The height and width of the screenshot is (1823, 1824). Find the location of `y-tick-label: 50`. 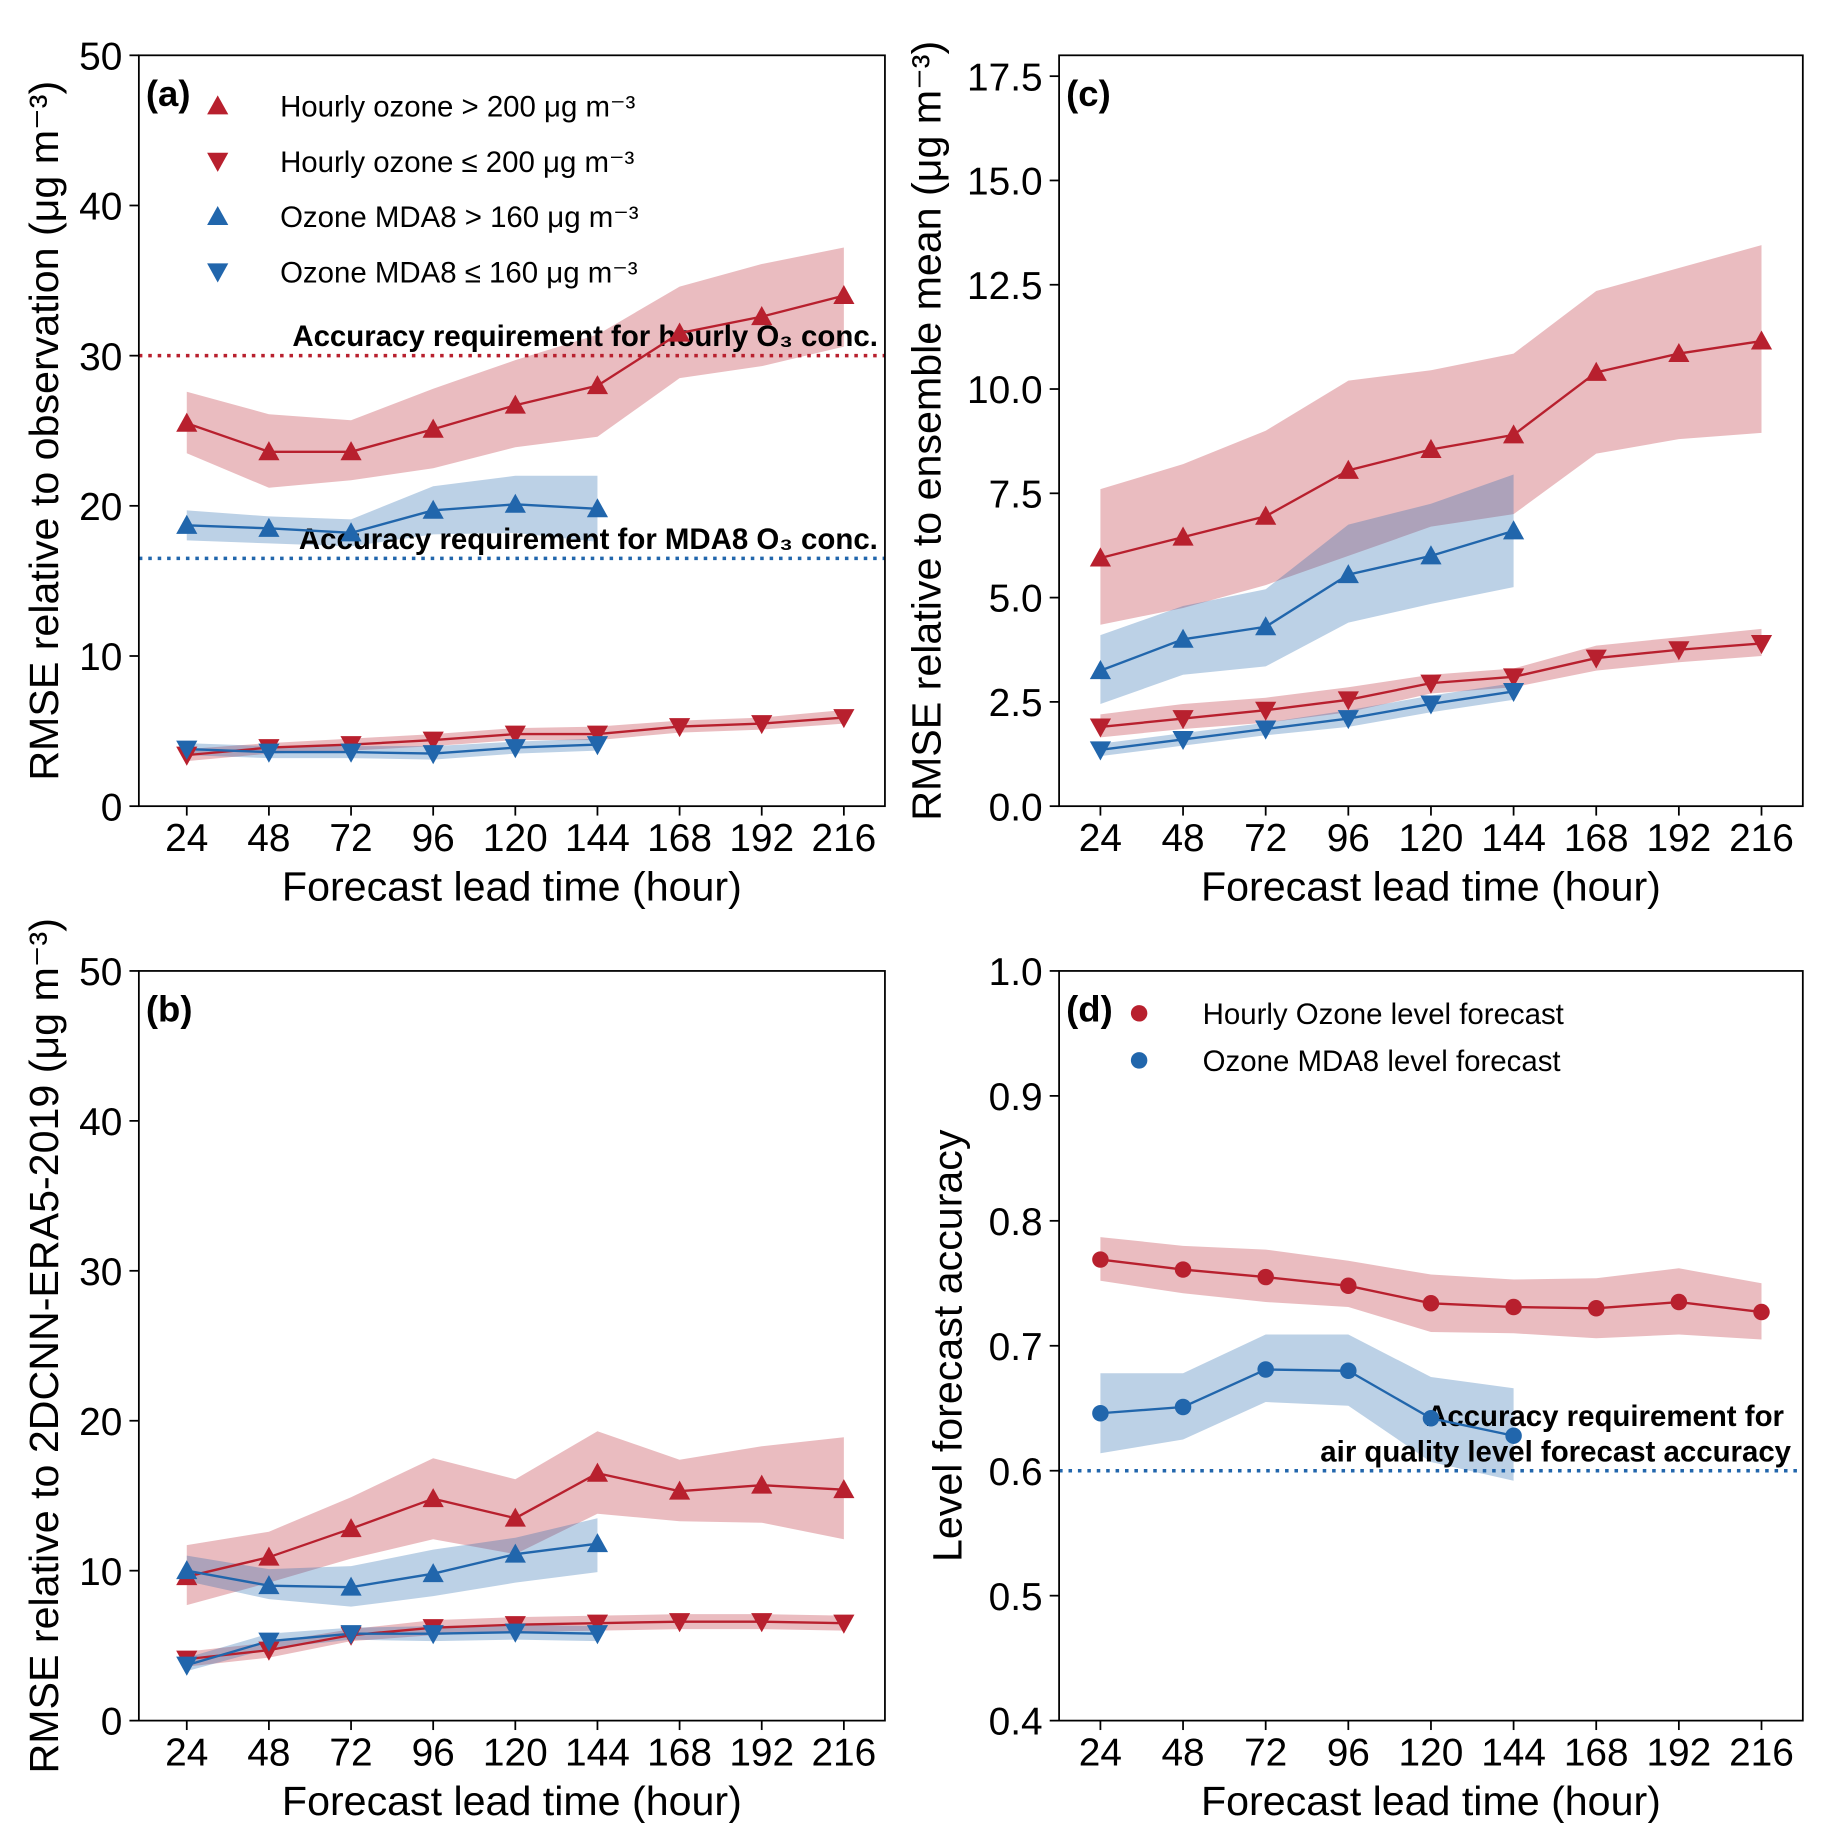

y-tick-label: 50 is located at coordinates (100, 972).